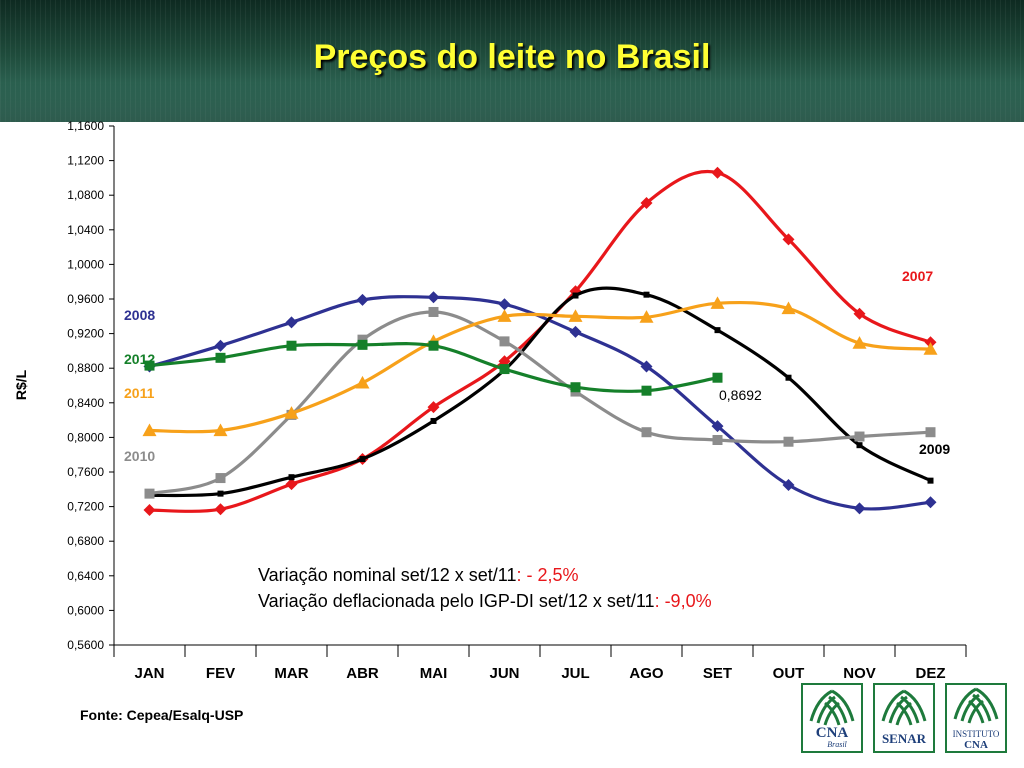 The width and height of the screenshot is (1024, 768). Describe the element at coordinates (291, 412) in the screenshot. I see `point-2011-mar` at that location.